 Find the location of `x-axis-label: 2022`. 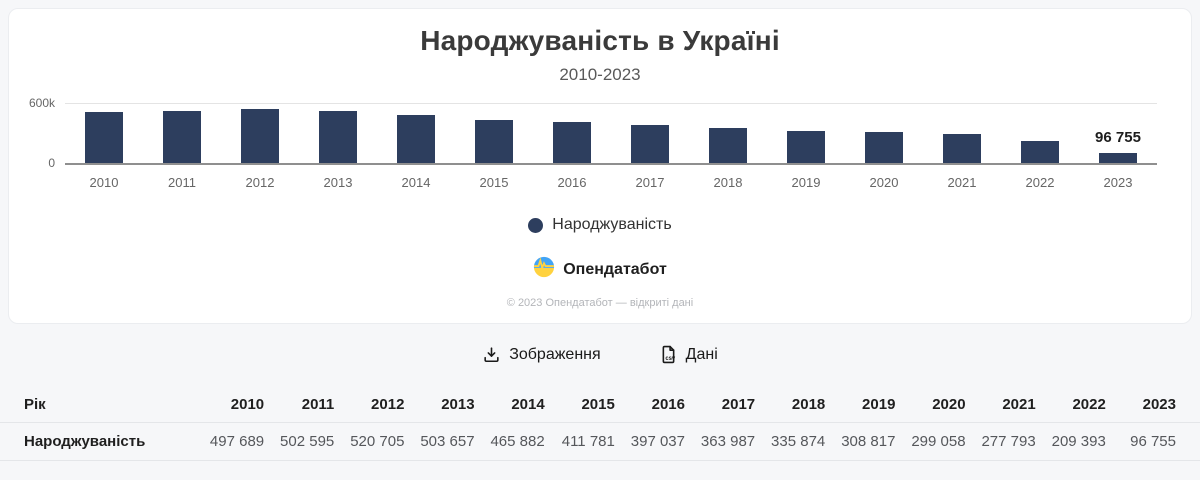

x-axis-label: 2022 is located at coordinates (1040, 182).